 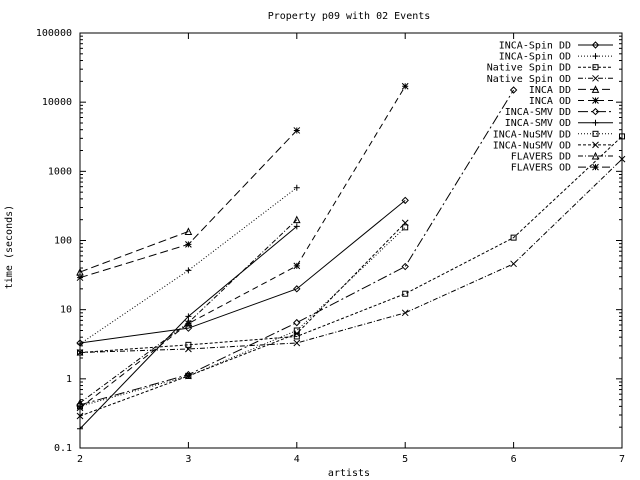 What do you see at coordinates (349, 16) in the screenshot?
I see `chart-title: Property p09 with 02 Events` at bounding box center [349, 16].